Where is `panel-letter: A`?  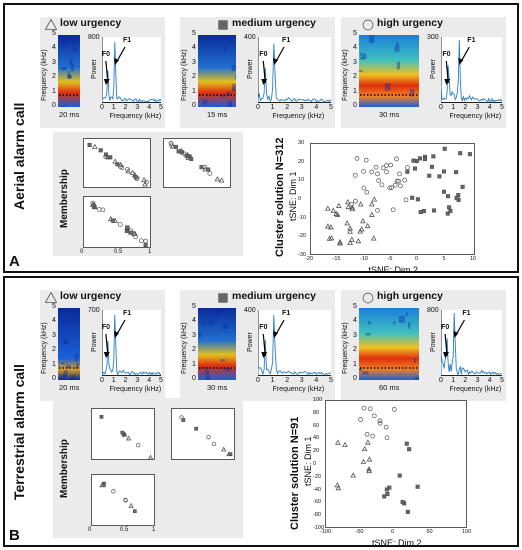
panel-letter: A is located at coordinates (14, 261).